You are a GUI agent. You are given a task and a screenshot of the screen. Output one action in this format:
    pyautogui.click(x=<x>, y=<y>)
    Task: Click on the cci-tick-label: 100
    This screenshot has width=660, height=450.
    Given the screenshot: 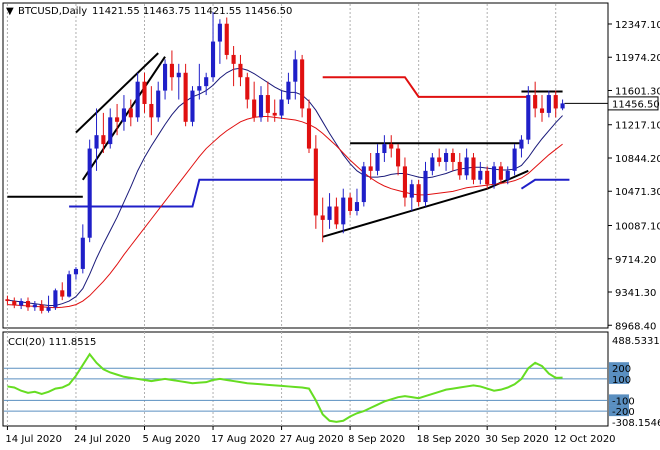 What is the action you would take?
    pyautogui.click(x=621, y=380)
    